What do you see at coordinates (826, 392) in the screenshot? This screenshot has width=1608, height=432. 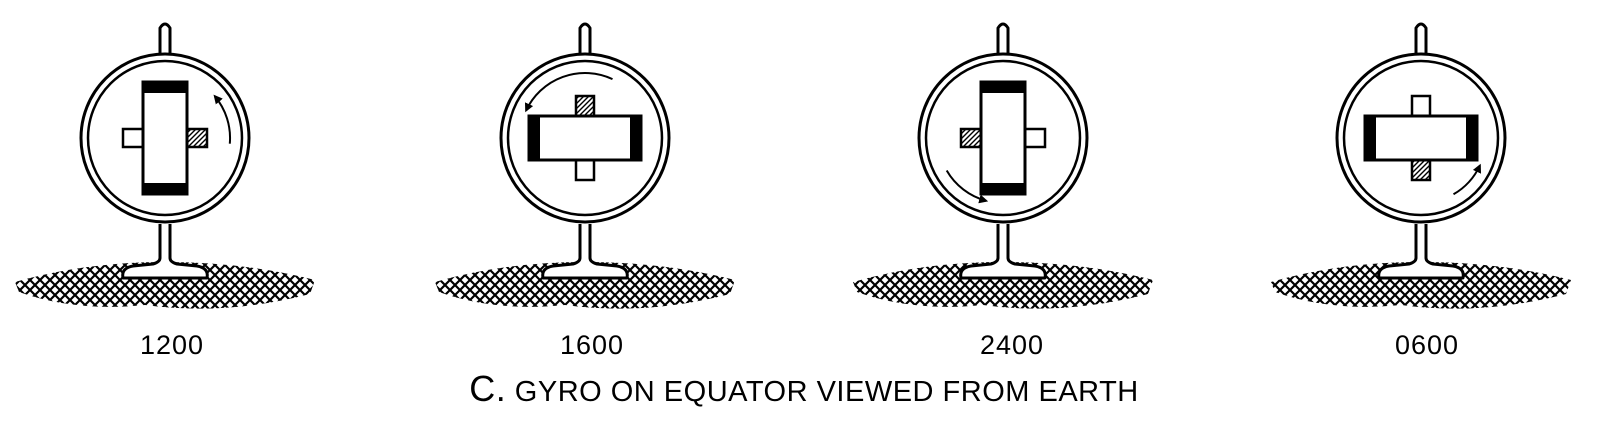 I see `caption-text: GYRO ON EQUATOR VIEWED FROM EARTH` at bounding box center [826, 392].